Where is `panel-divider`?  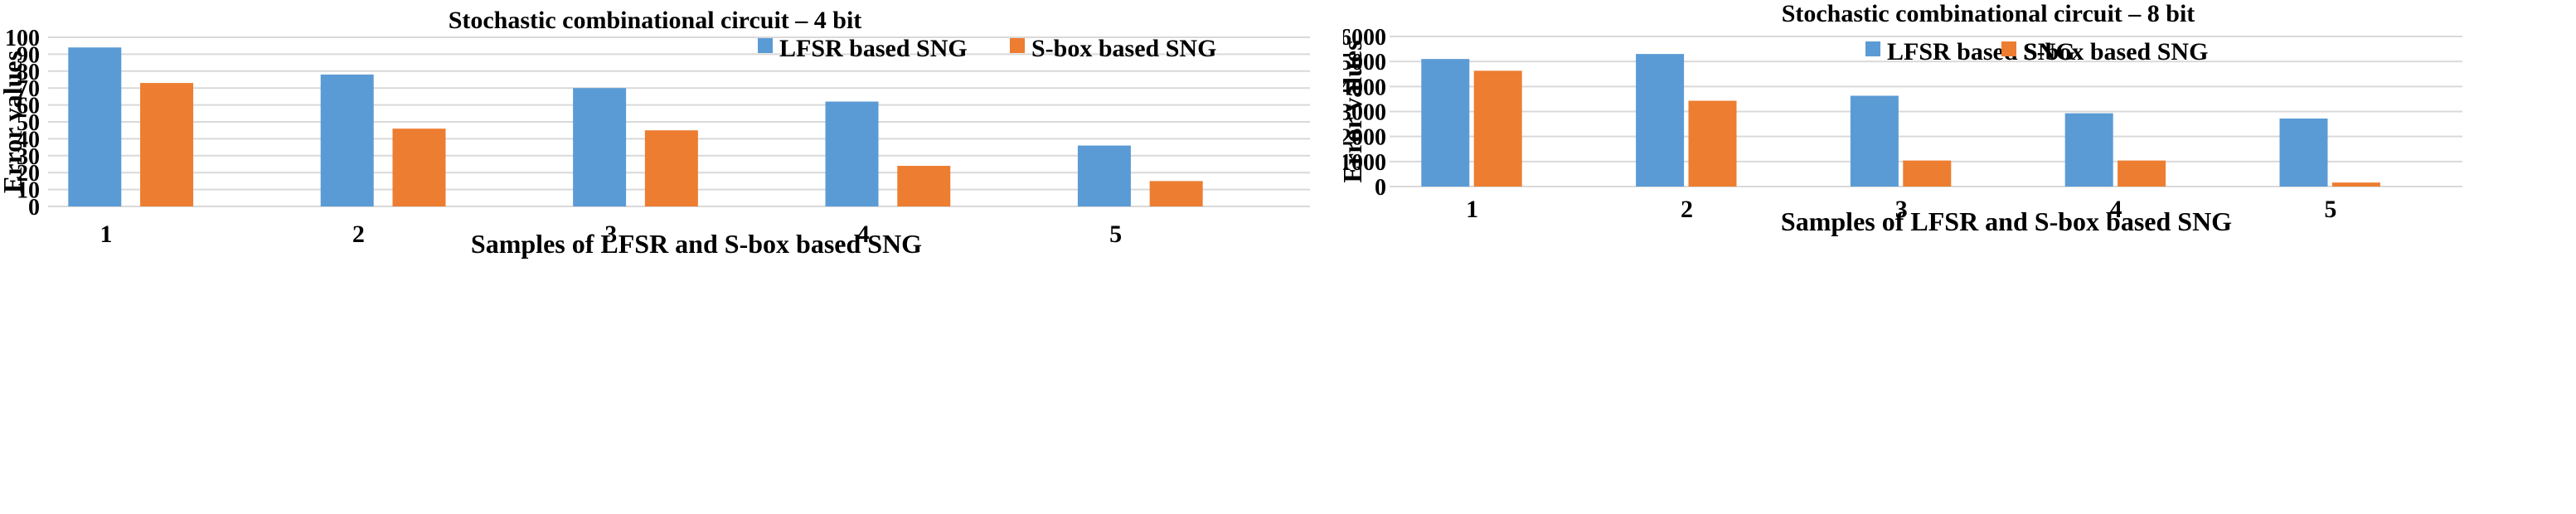 panel-divider is located at coordinates (1342, 257).